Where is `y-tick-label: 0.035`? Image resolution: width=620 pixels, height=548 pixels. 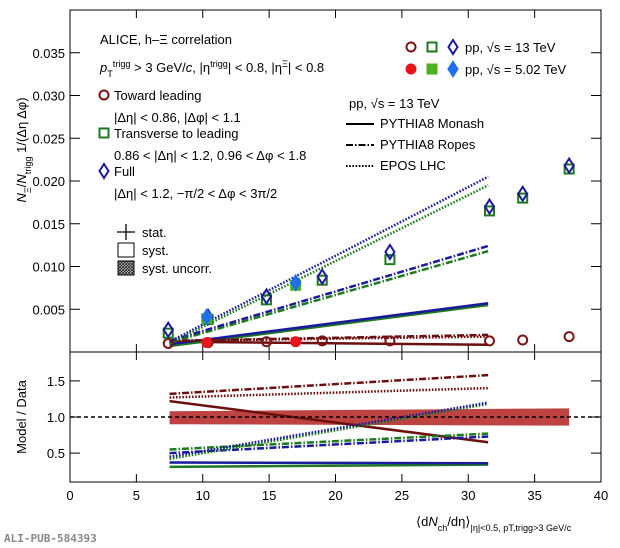
y-tick-label: 0.035 is located at coordinates (48, 53).